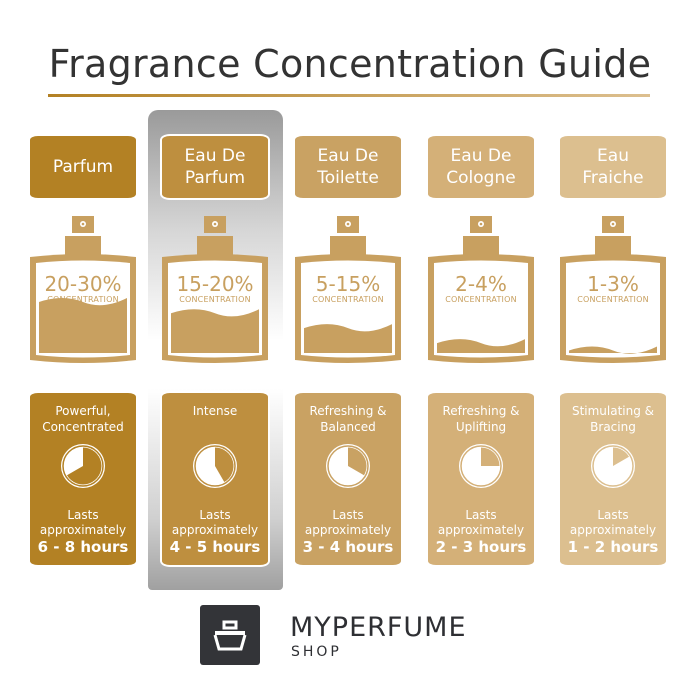 The width and height of the screenshot is (700, 700). Describe the element at coordinates (481, 284) in the screenshot. I see `concentration-percent: 2-4%` at that location.